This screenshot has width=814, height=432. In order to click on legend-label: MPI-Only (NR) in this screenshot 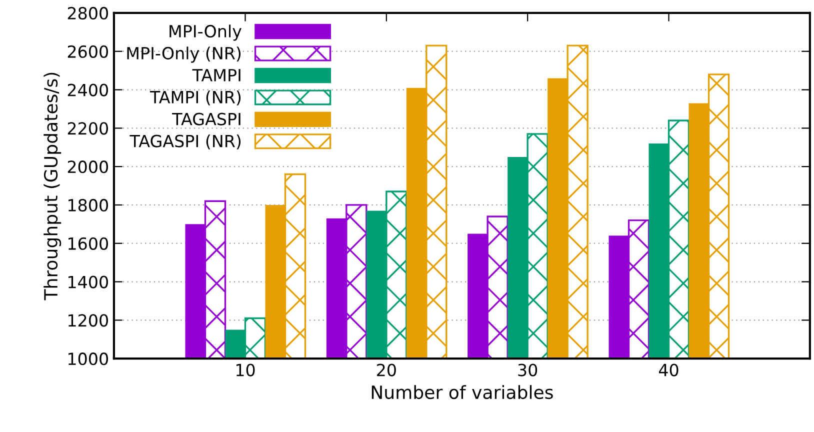, I will do `click(184, 54)`.